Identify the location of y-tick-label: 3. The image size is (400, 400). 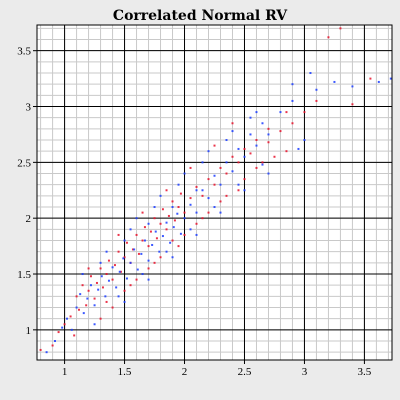
(29, 108).